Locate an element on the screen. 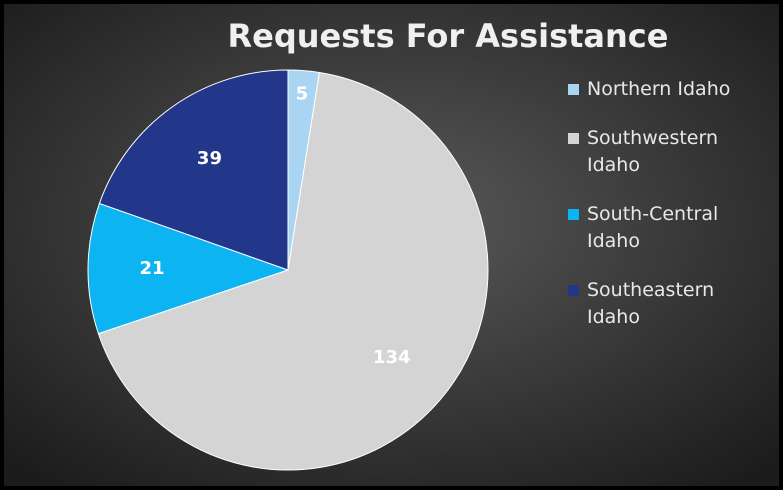 This screenshot has height=490, width=783. legend-label: South-Central Idaho is located at coordinates (653, 227).